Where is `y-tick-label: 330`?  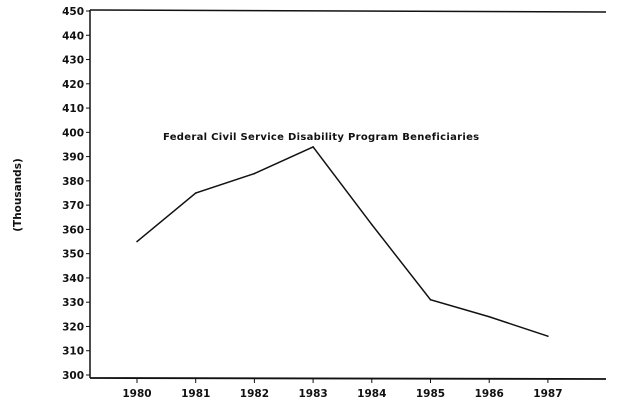
y-tick-label: 330 is located at coordinates (73, 303).